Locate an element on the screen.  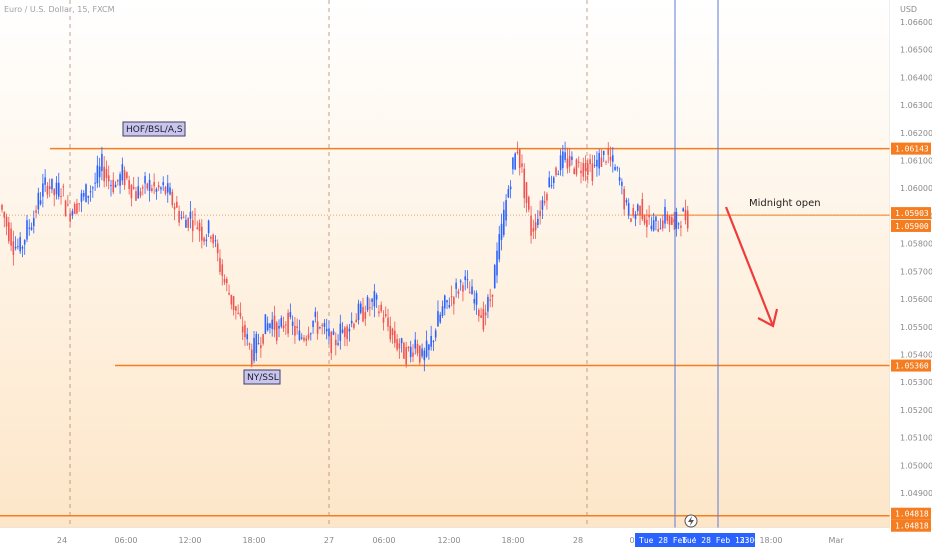
lightning-icon is located at coordinates (691, 521).